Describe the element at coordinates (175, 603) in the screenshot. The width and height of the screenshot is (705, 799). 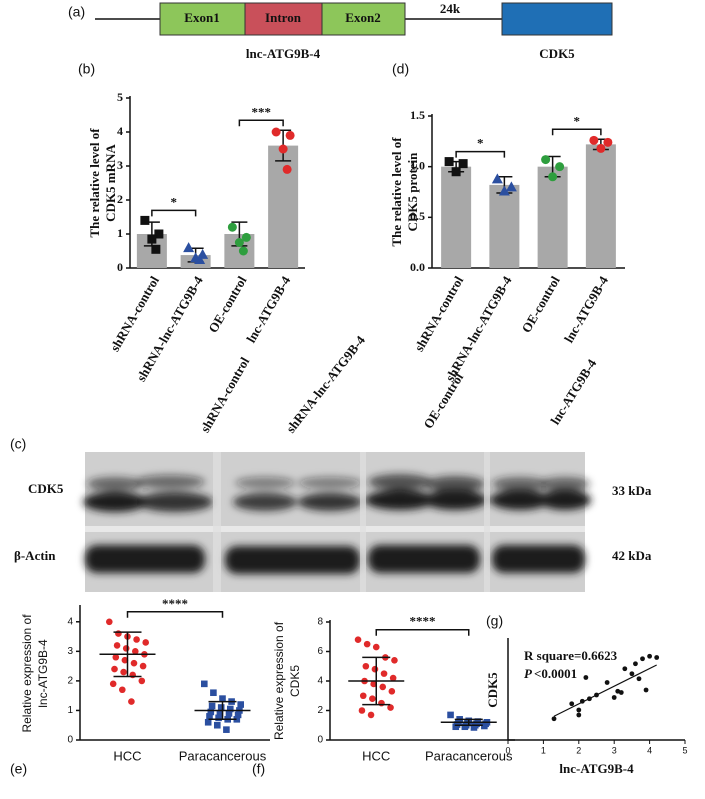
I see `significance-label: ****` at that location.